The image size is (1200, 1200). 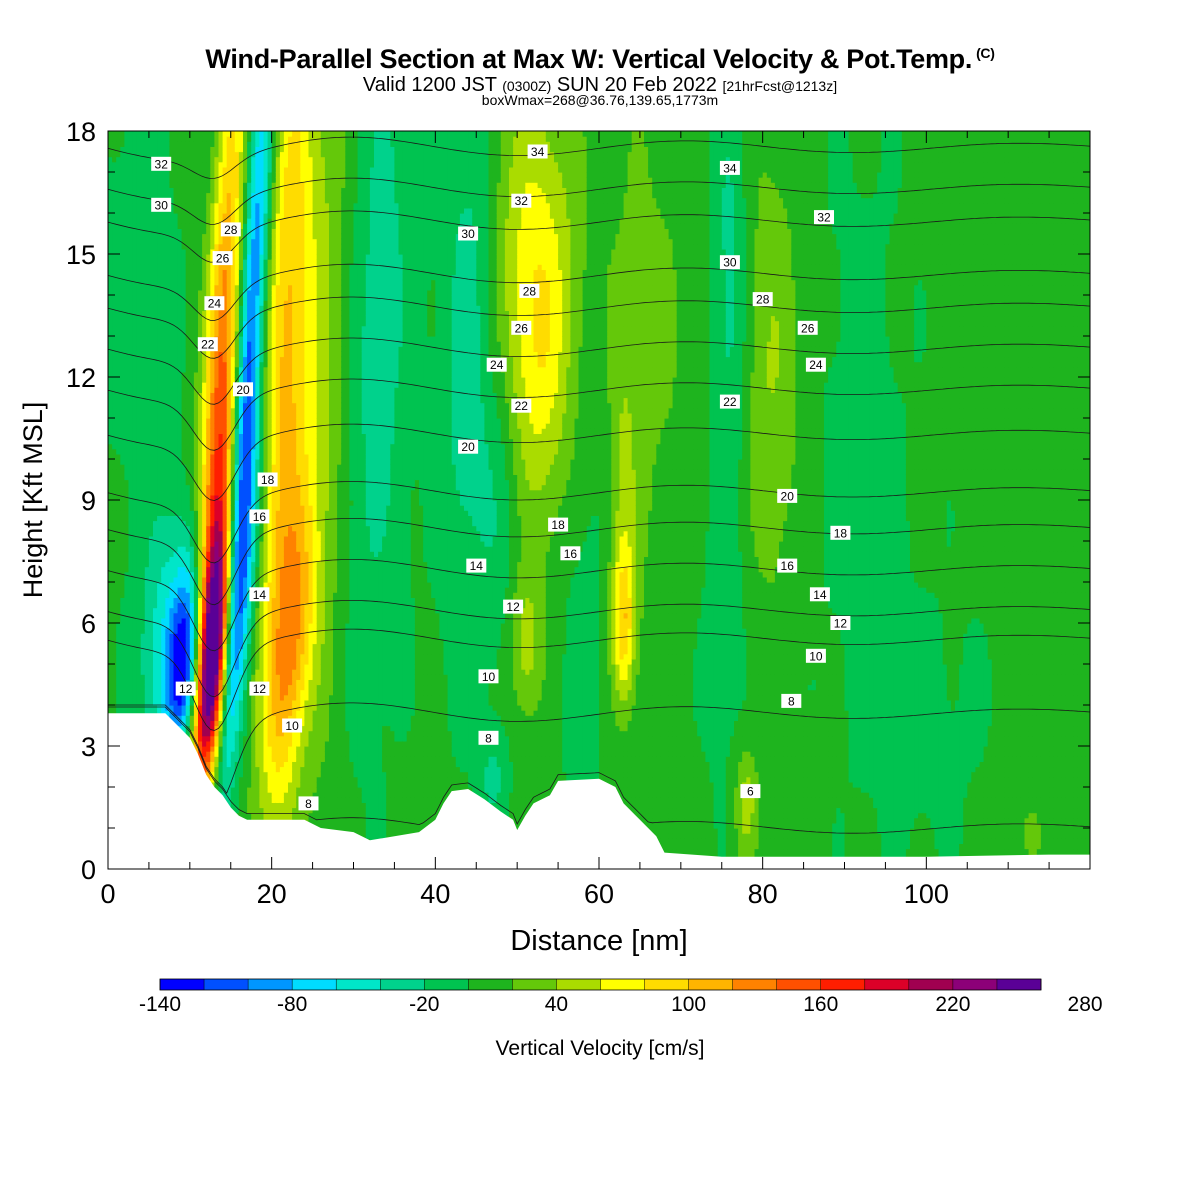 What do you see at coordinates (81, 132) in the screenshot?
I see `y-tick-label: 18` at bounding box center [81, 132].